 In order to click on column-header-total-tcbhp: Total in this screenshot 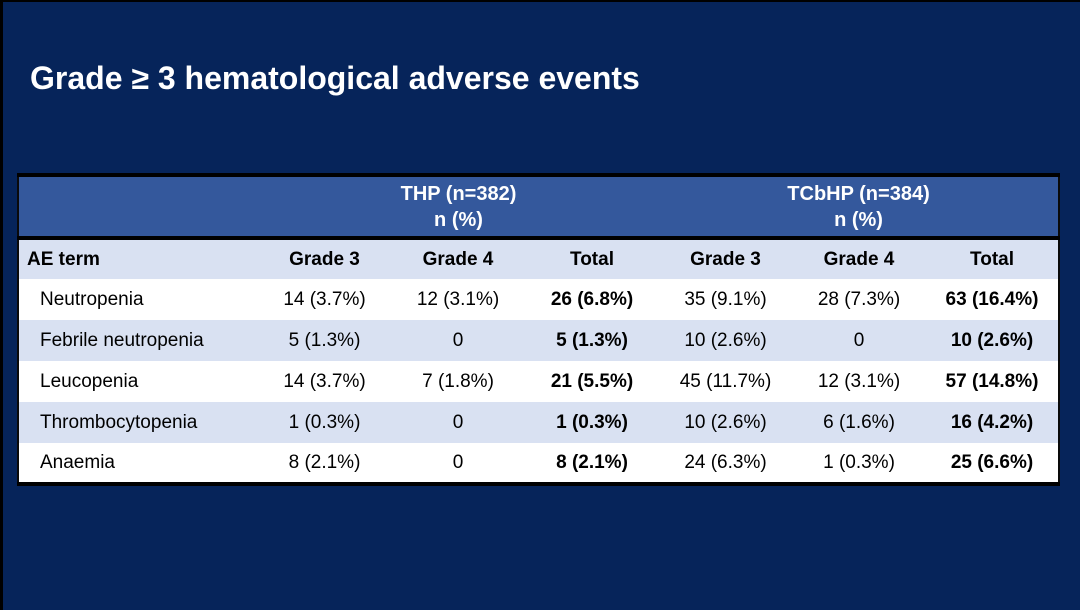, I will do `click(993, 258)`.